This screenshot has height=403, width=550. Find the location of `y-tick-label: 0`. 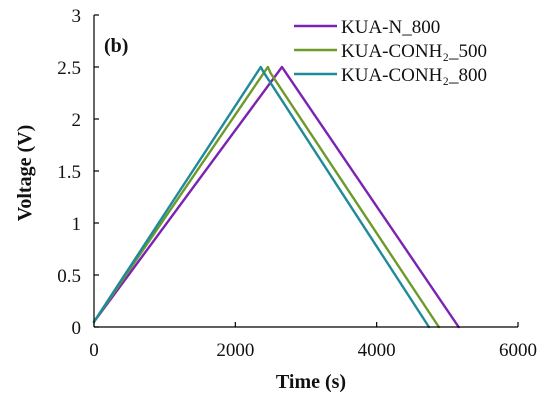

y-tick-label: 0 is located at coordinates (77, 328).